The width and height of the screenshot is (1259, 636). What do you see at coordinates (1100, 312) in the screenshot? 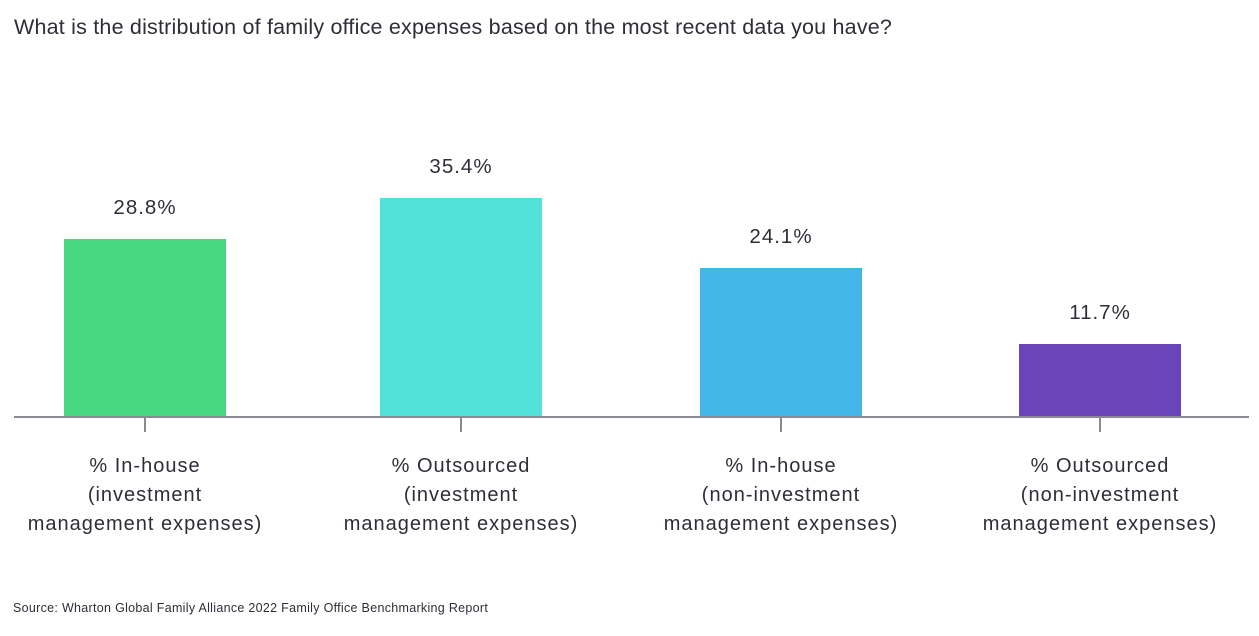
I see `bar-value-label-3: 11.7%` at bounding box center [1100, 312].